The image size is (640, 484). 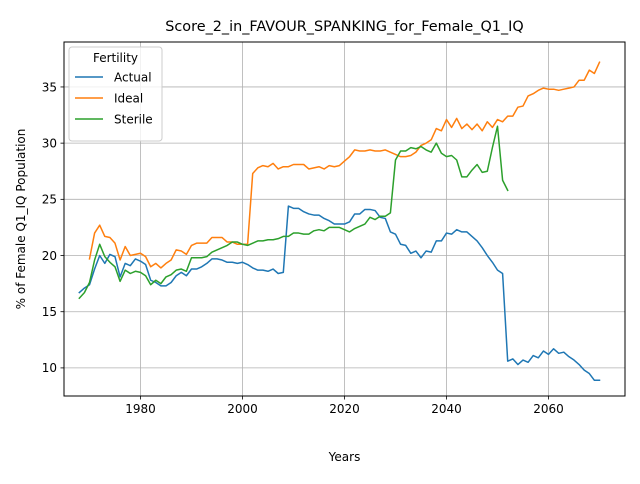 What do you see at coordinates (128, 98) in the screenshot?
I see `legend-label-ideal: Ideal` at bounding box center [128, 98].